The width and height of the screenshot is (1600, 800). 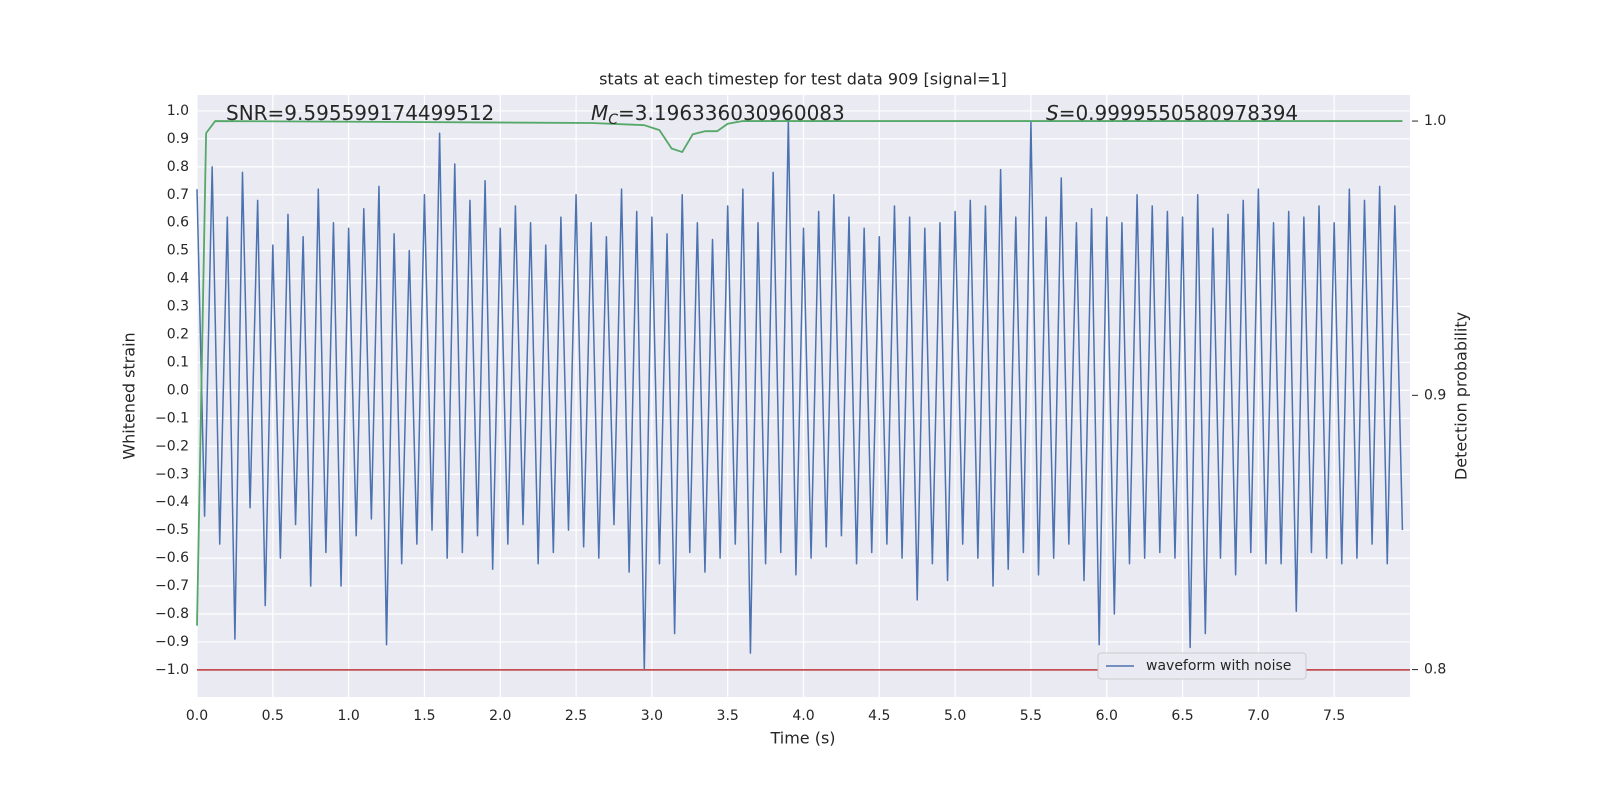 I want to click on y2-tick-label: 0.9, so click(x=1435, y=395).